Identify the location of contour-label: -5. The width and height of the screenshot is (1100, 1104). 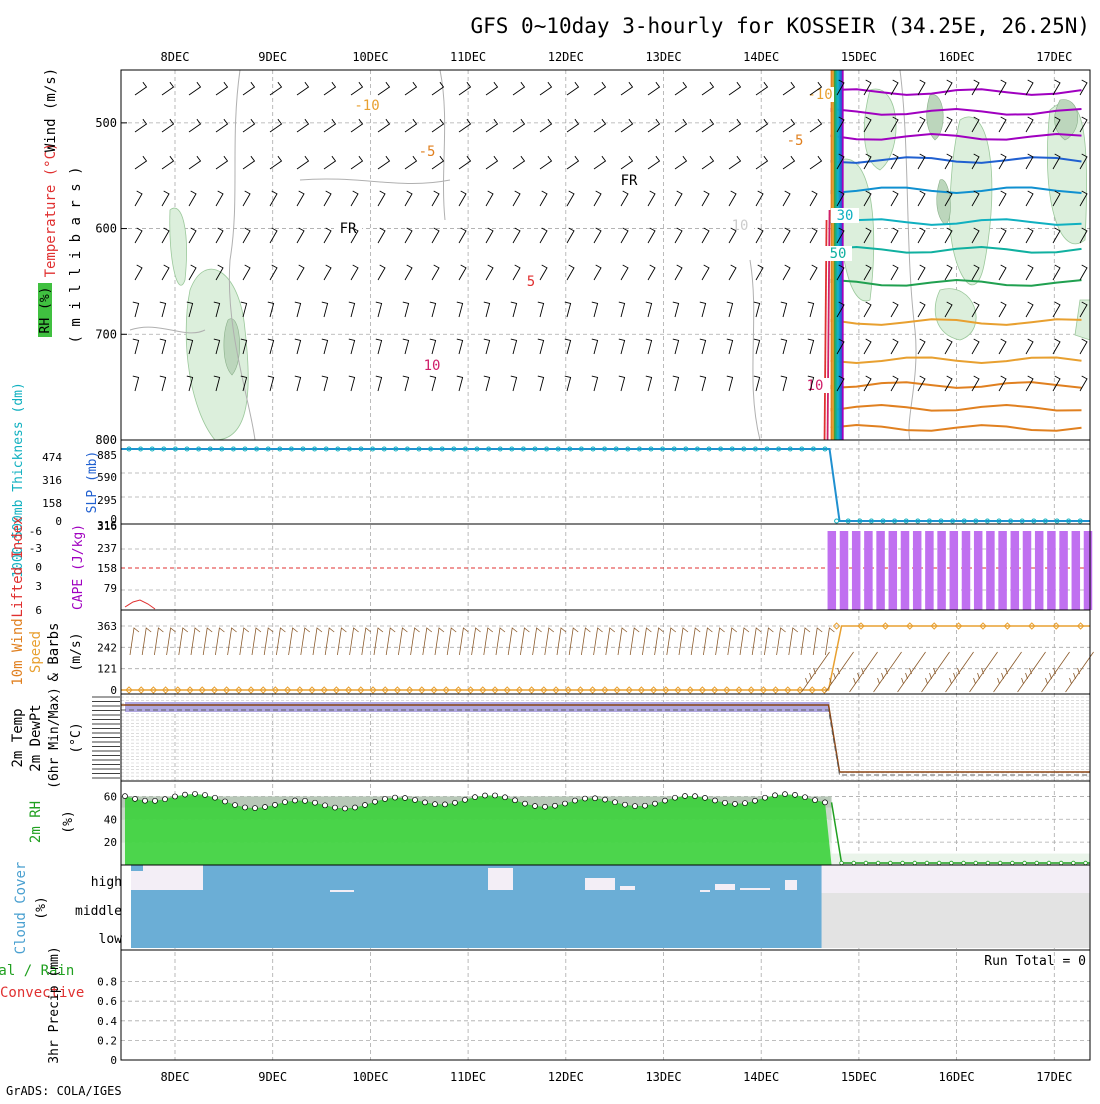
(795, 141).